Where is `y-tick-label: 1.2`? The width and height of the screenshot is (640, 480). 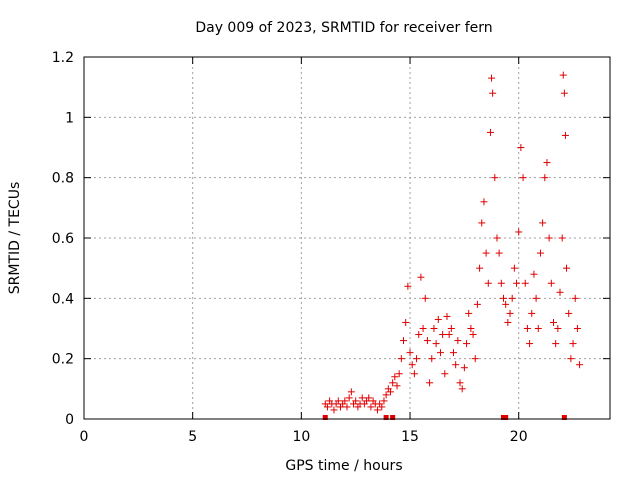 y-tick-label: 1.2 is located at coordinates (63, 58).